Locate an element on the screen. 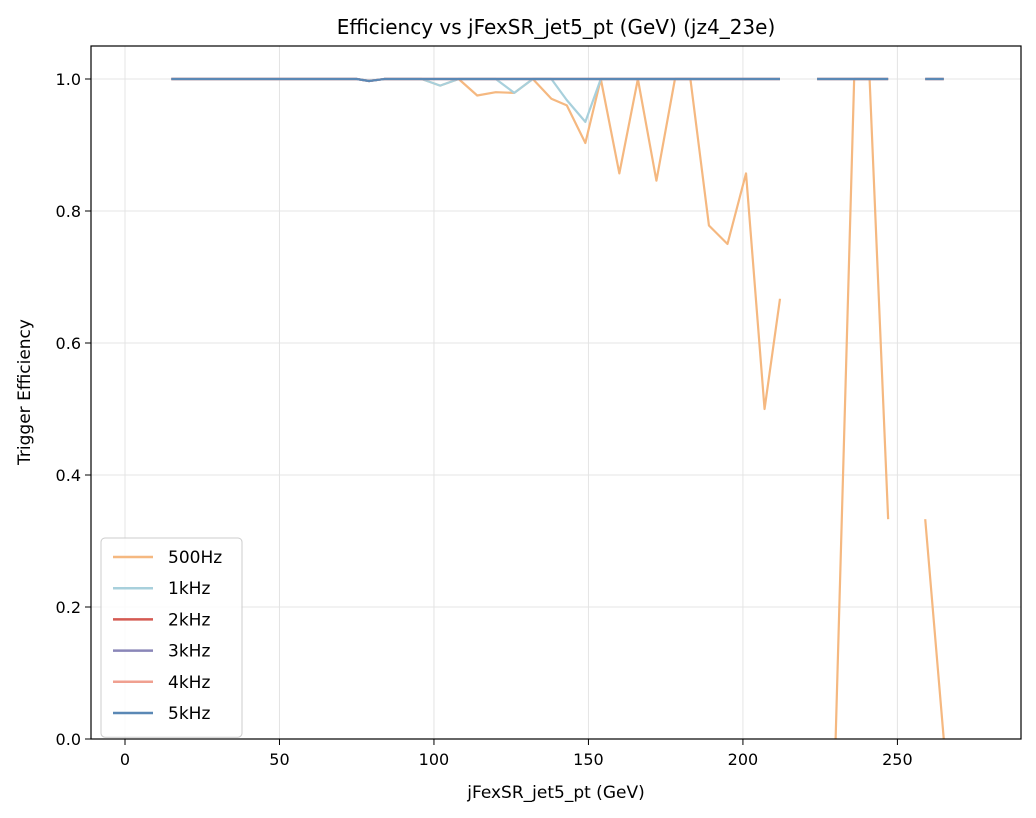 This screenshot has height=818, width=1036. x-tick-label: 150 is located at coordinates (588, 759).